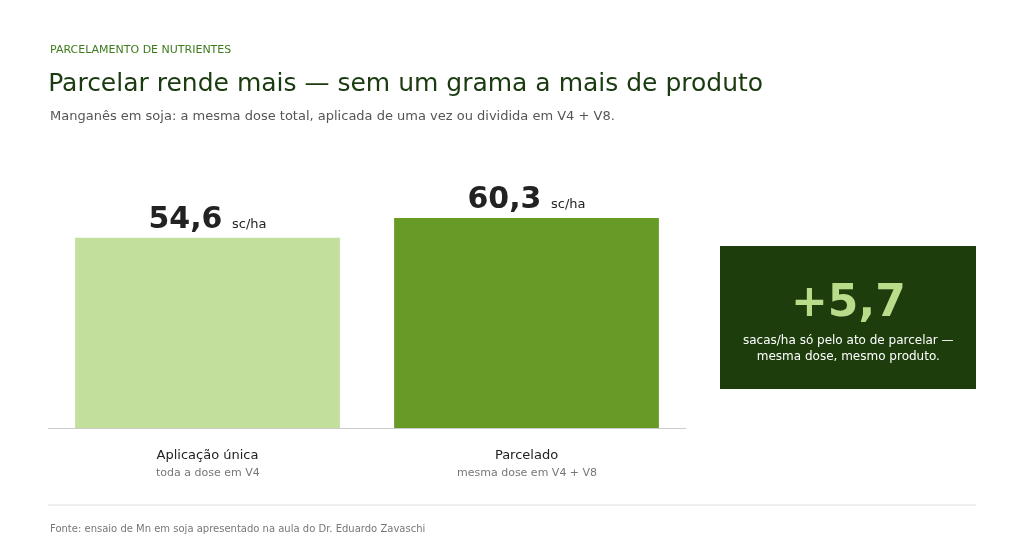 This screenshot has width=1024, height=557. I want to click on data-label: 54,6 sc/ha, so click(207, 217).